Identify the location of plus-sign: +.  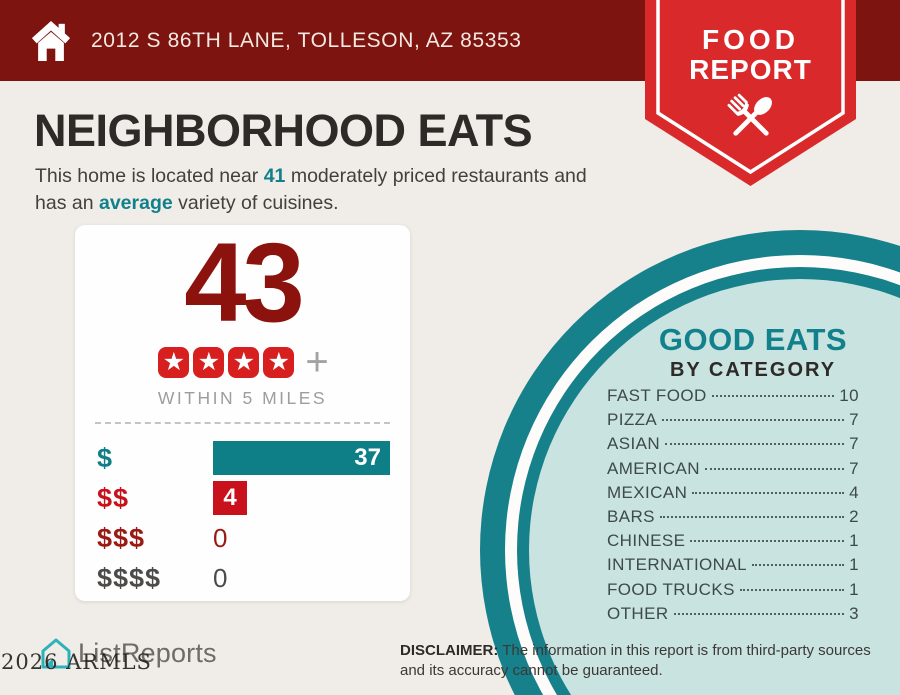
(317, 362).